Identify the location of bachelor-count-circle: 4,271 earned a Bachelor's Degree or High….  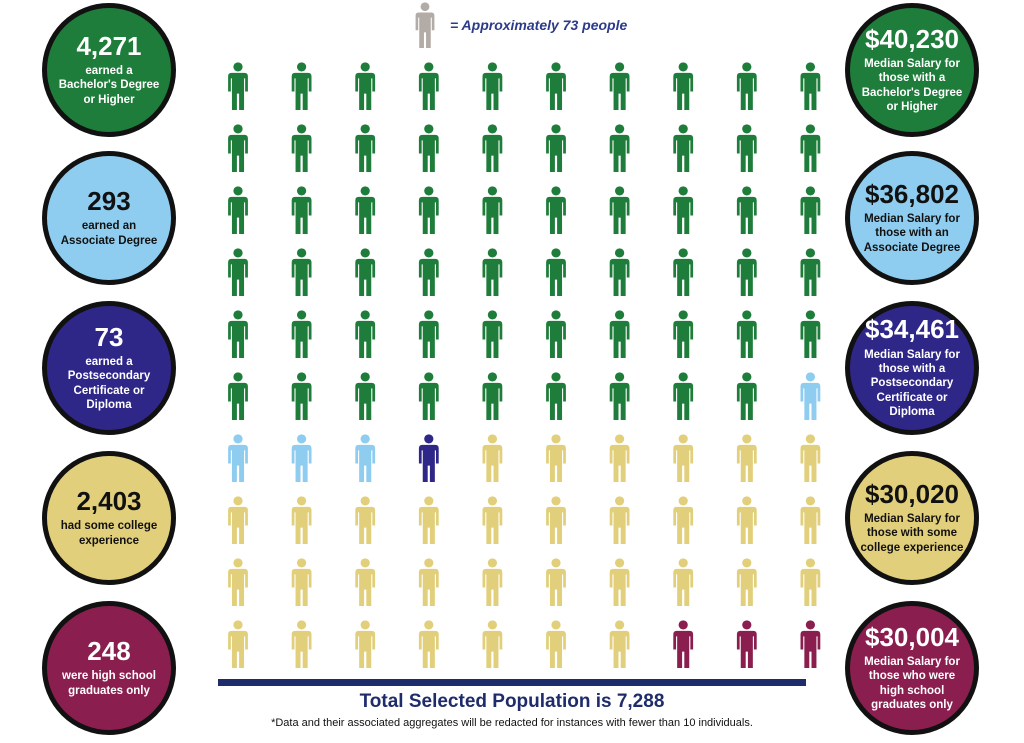
(109, 70).